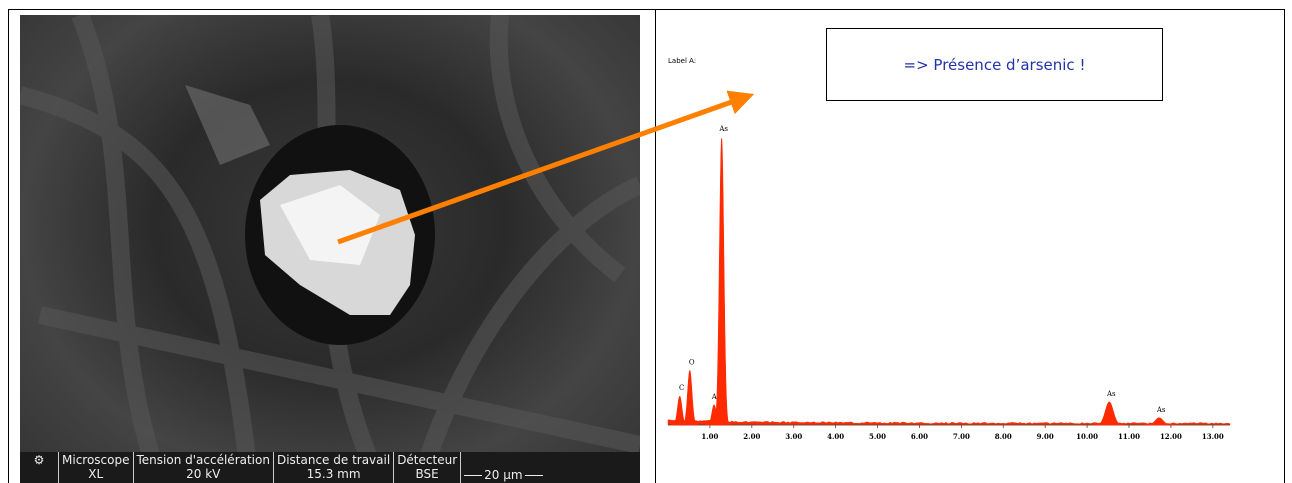 The height and width of the screenshot is (483, 1292). I want to click on x-tick-label: 10.00, so click(1087, 436).